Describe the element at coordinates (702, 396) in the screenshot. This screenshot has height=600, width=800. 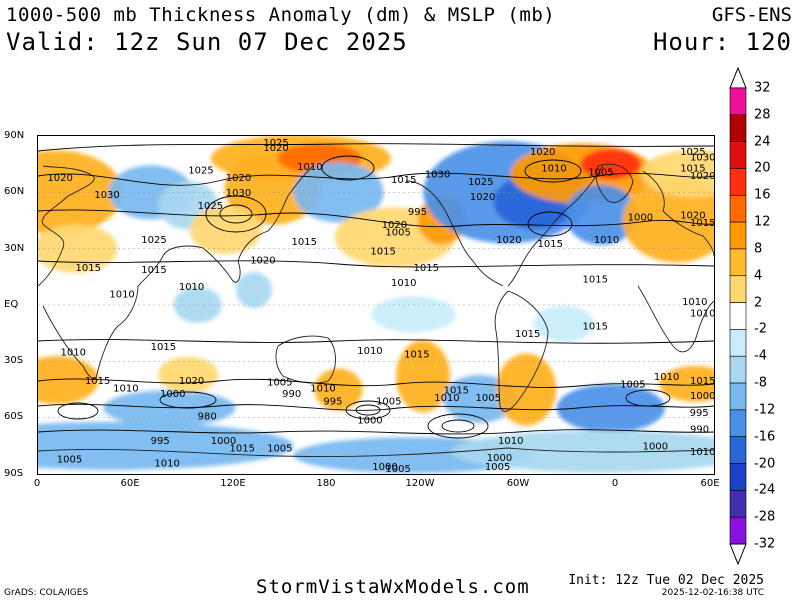
I see `isobar-label-76: 1000` at that location.